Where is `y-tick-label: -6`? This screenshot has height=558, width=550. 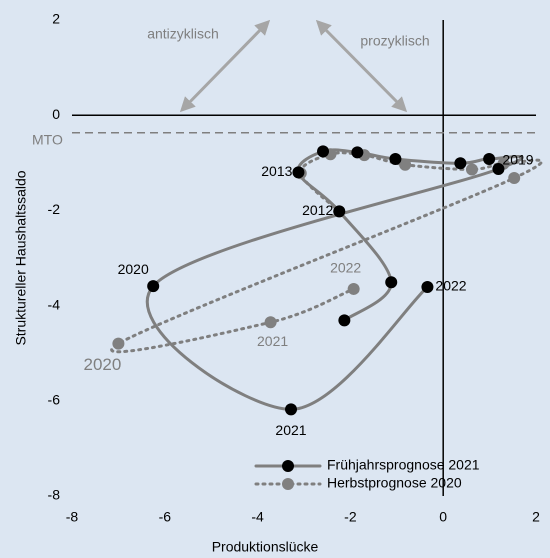 y-tick-label: -6 is located at coordinates (54, 400).